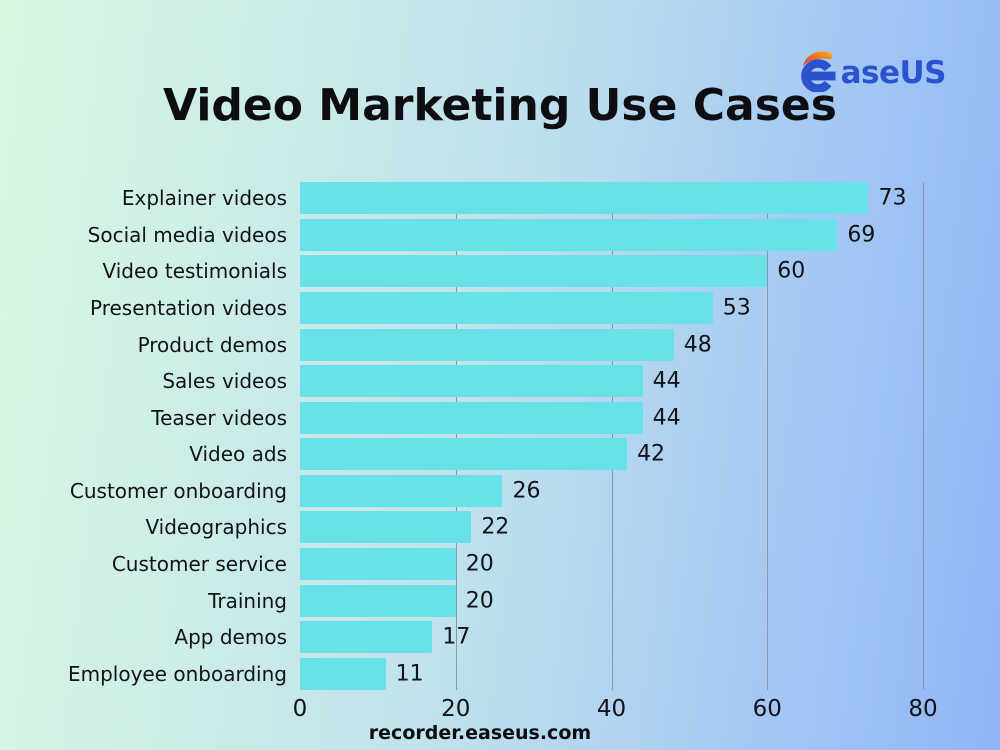 This screenshot has width=1000, height=750. Describe the element at coordinates (480, 733) in the screenshot. I see `footer-url: recorder.easeus.com` at that location.